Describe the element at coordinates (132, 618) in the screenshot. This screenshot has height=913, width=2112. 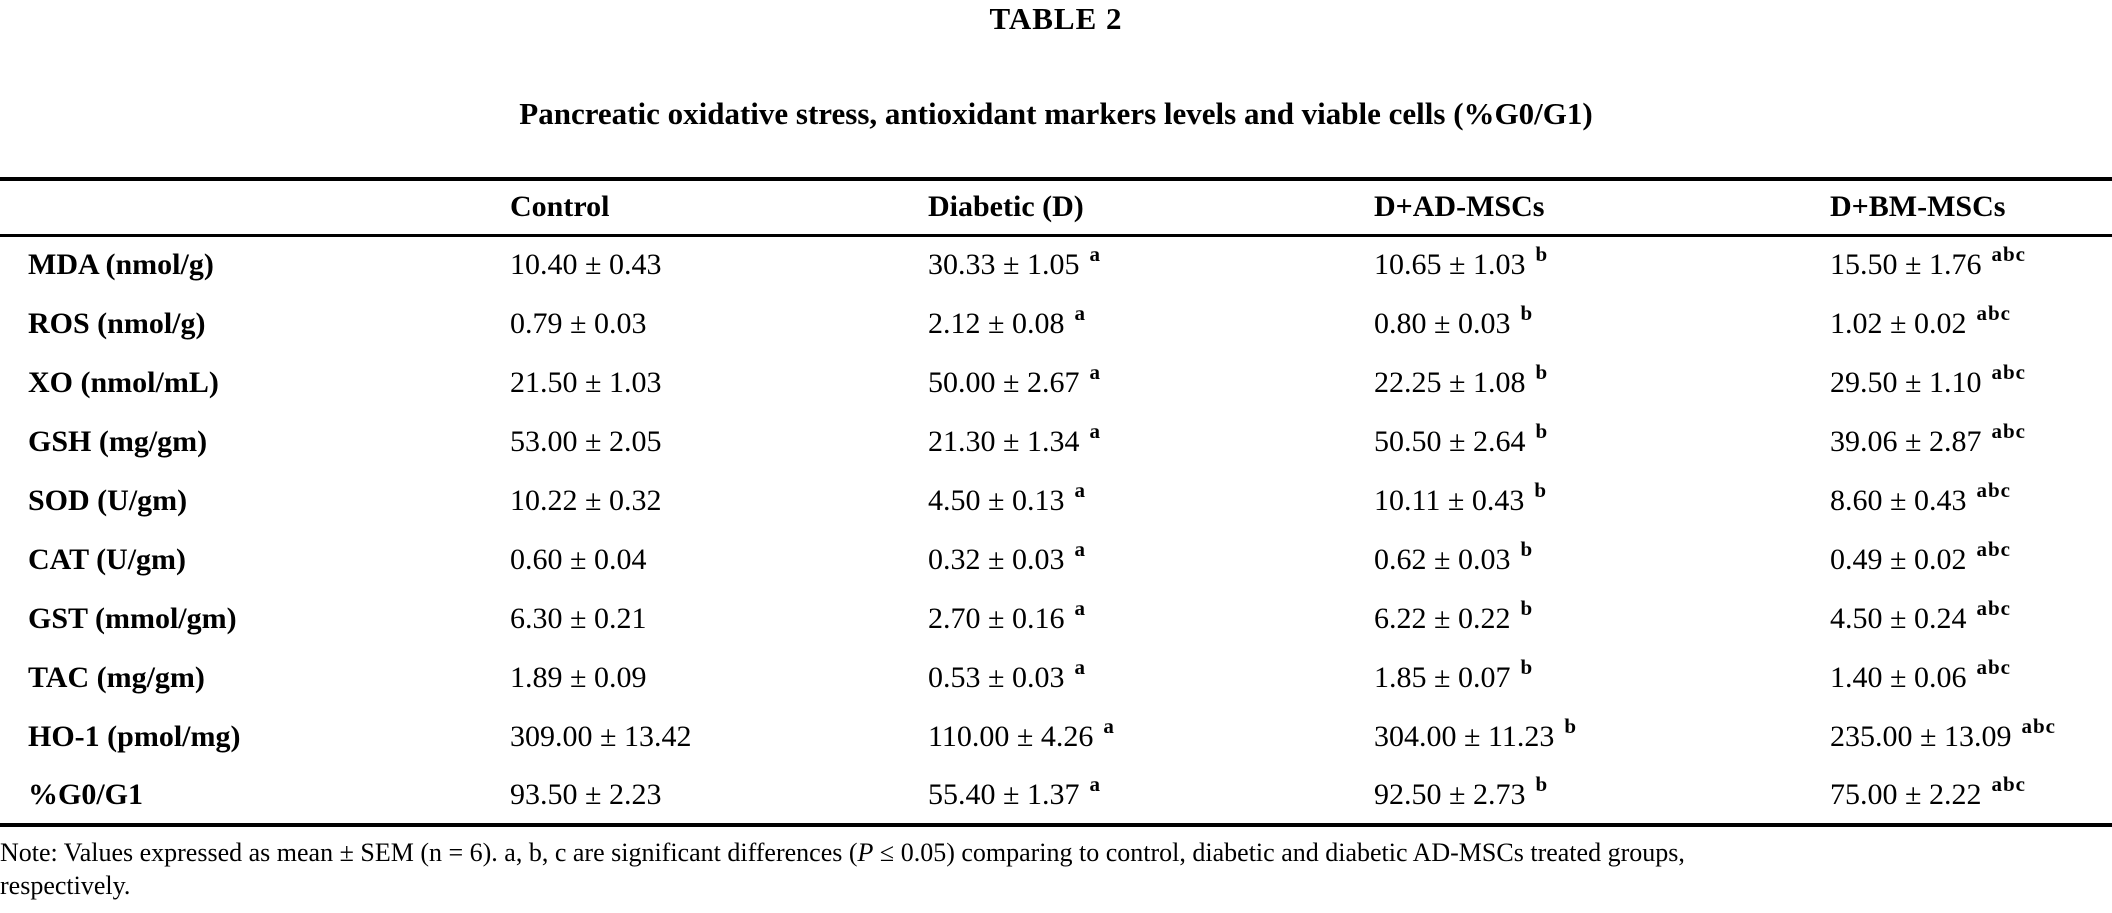
I see `row-label: GST (mmol/gm)` at that location.